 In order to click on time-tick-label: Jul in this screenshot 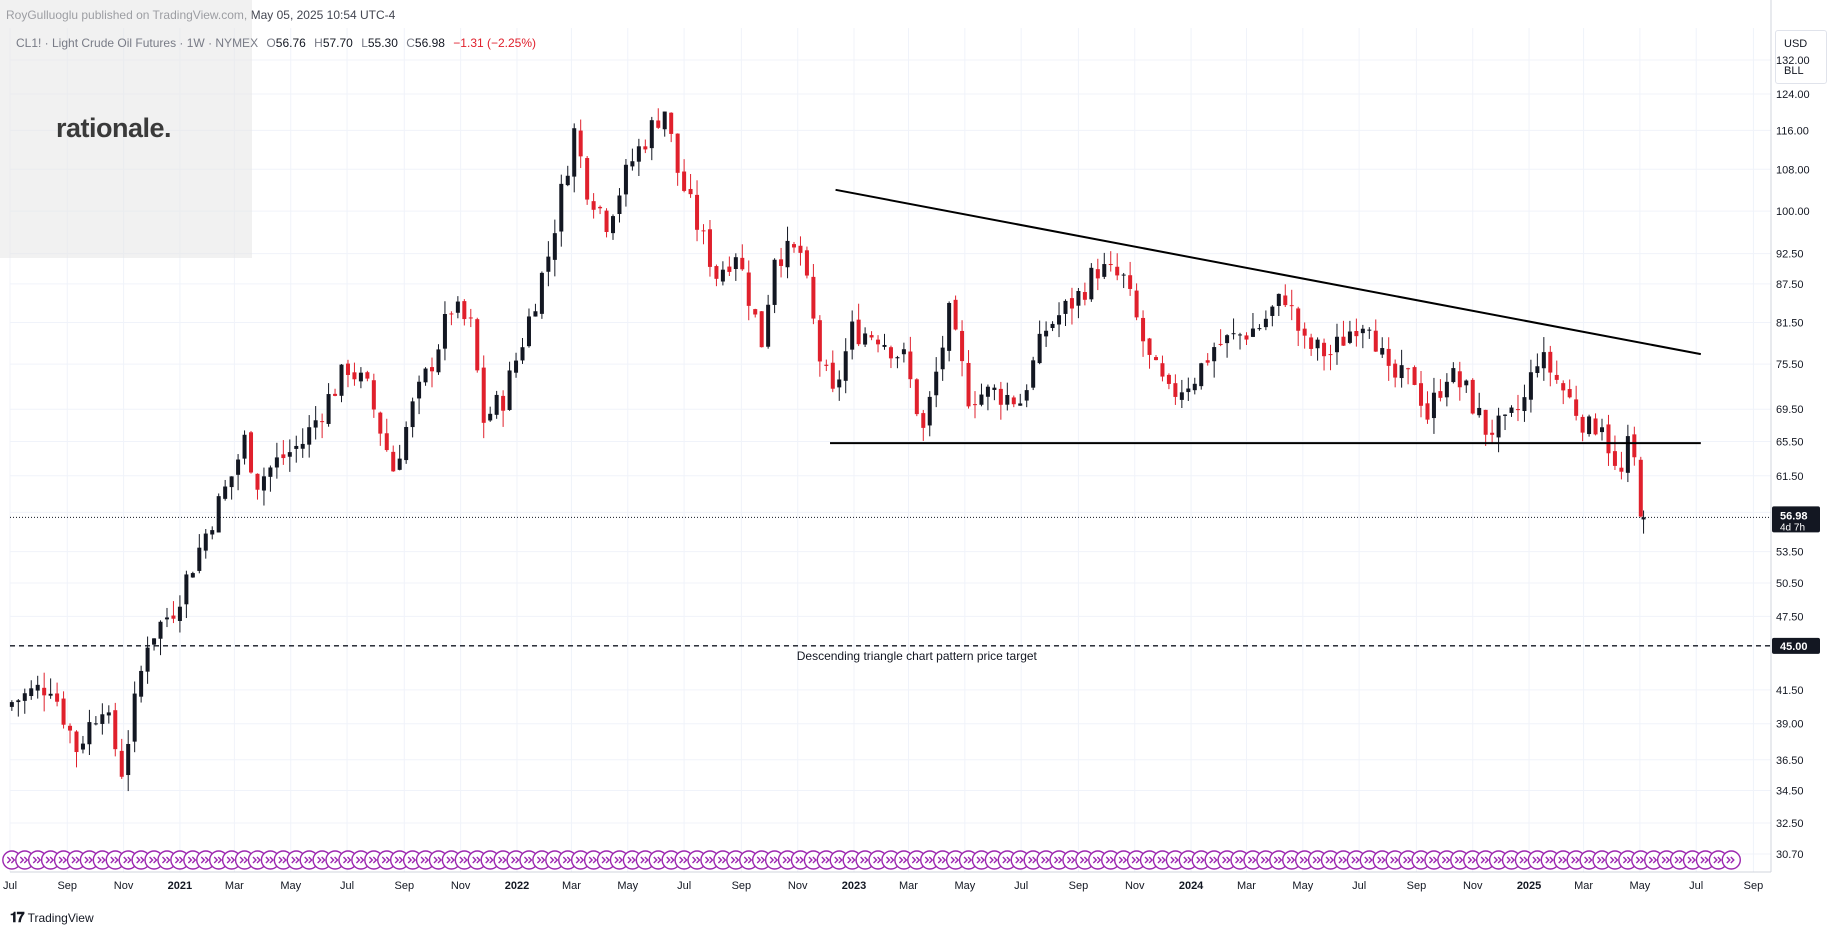, I will do `click(1021, 886)`.